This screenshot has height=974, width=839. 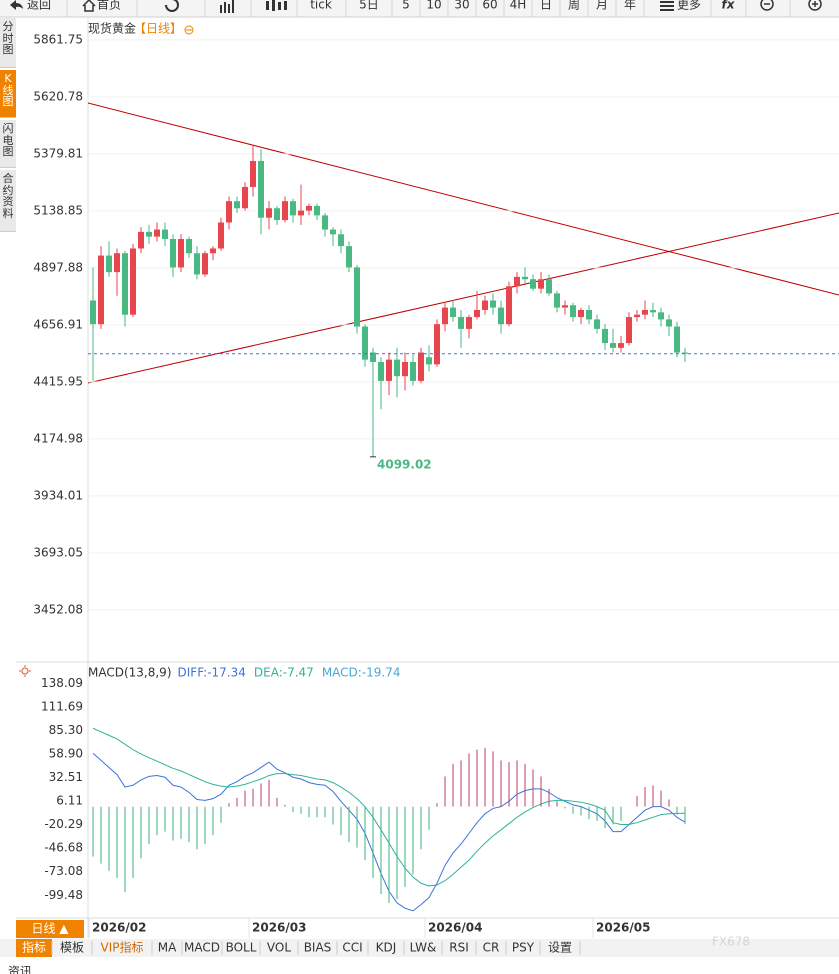 What do you see at coordinates (58, 153) in the screenshot?
I see `y-tick-label: 5379.81` at bounding box center [58, 153].